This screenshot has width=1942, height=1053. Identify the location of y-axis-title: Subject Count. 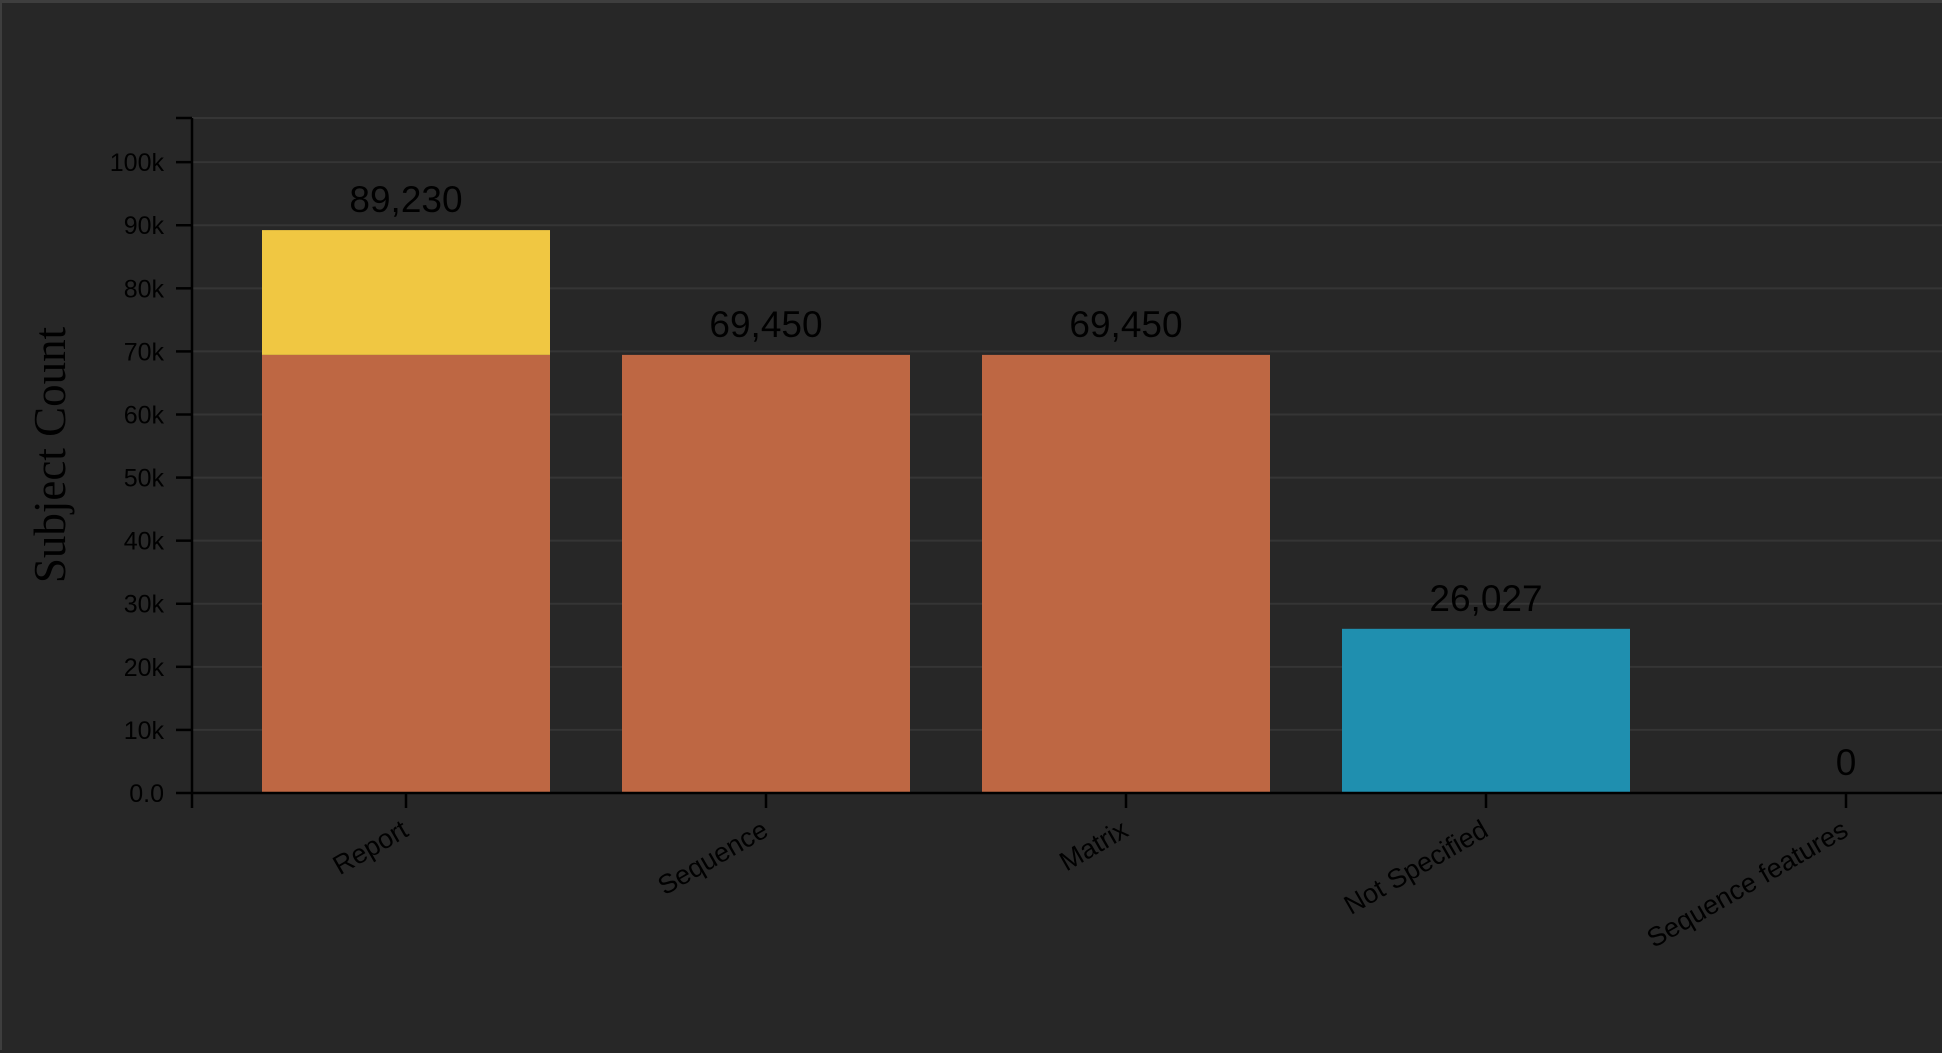
(50, 454).